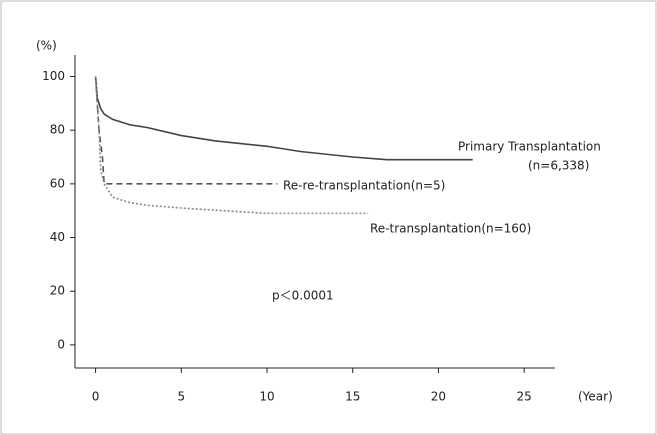 Image resolution: width=657 pixels, height=435 pixels. Describe the element at coordinates (96, 397) in the screenshot. I see `x-tick-label: 0` at that location.